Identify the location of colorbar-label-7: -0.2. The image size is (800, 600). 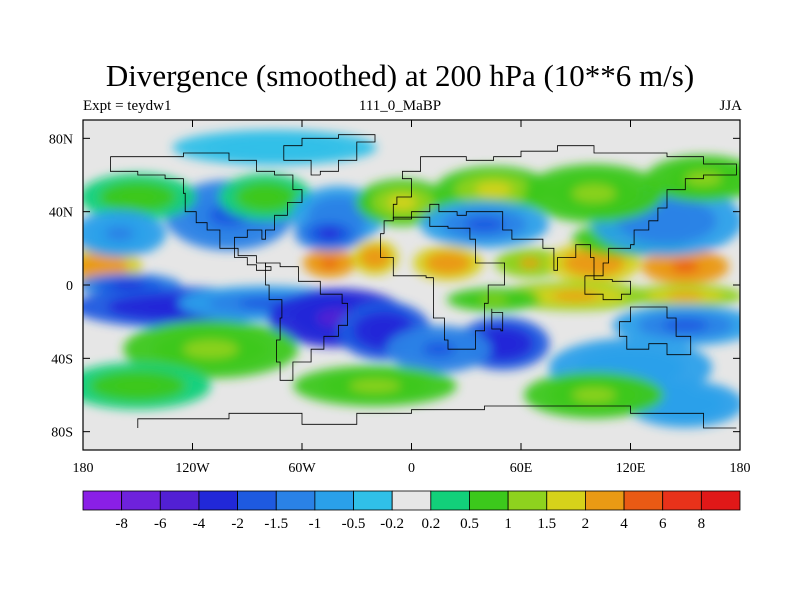
(392, 524).